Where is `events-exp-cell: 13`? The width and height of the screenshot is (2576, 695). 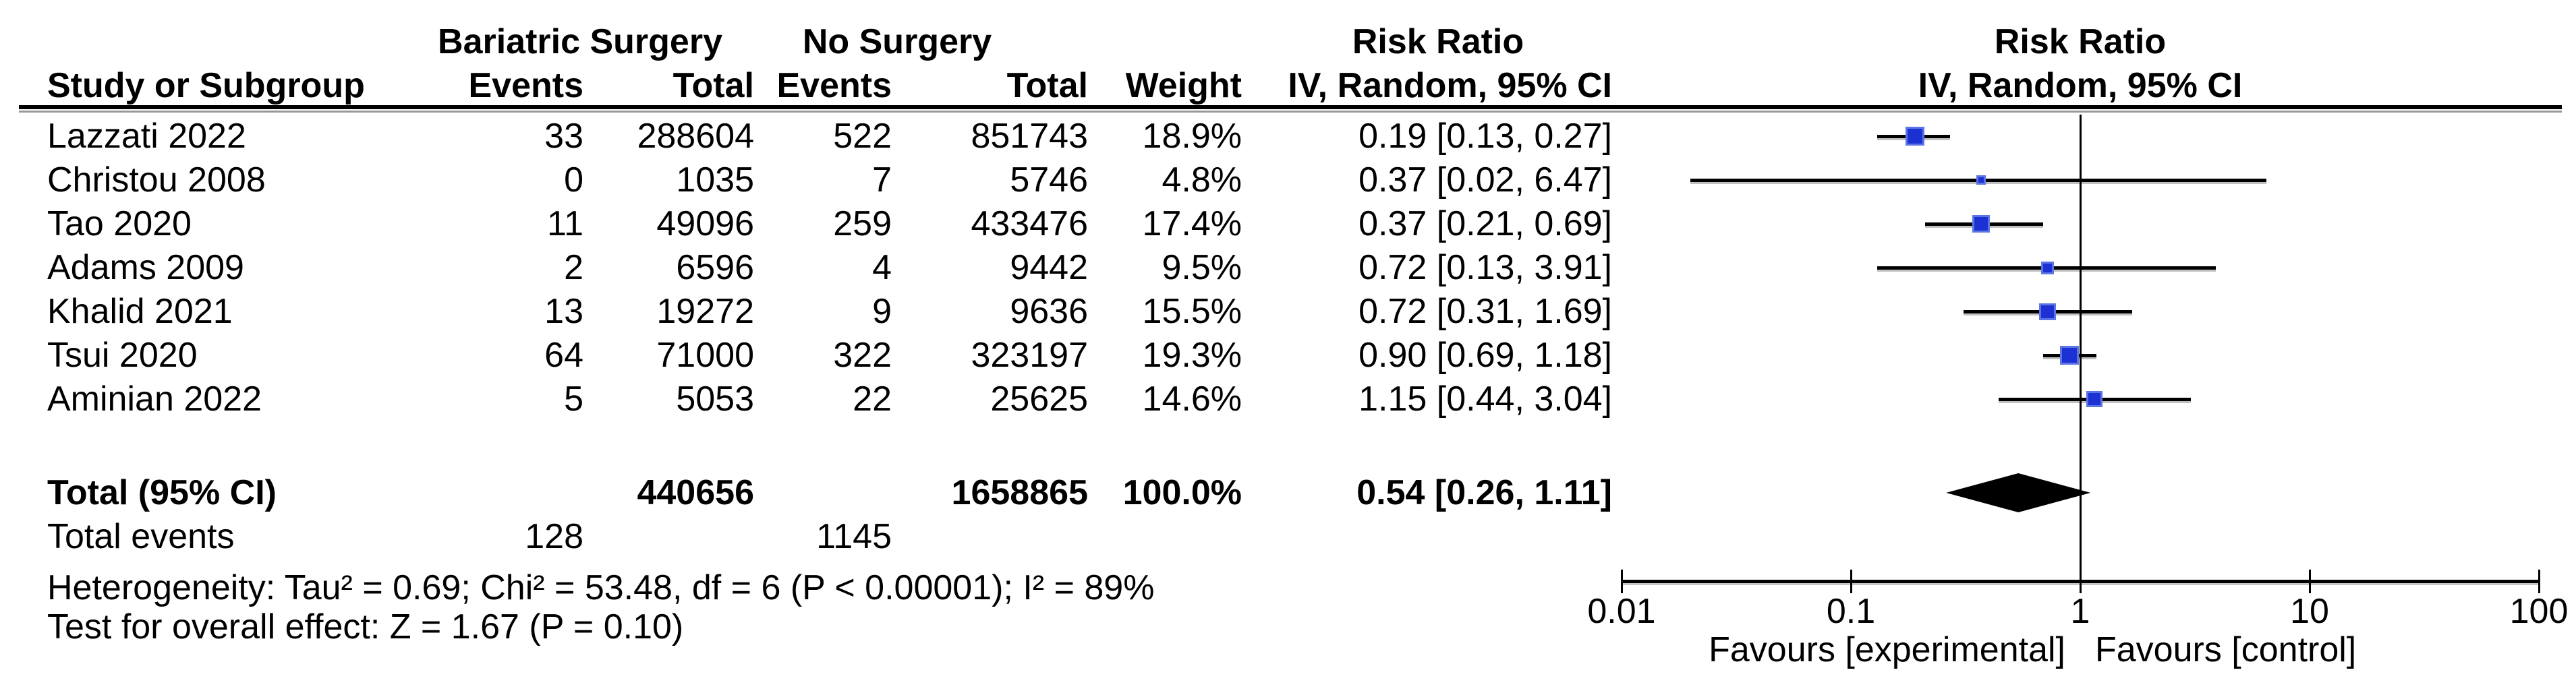
events-exp-cell: 13 is located at coordinates (563, 311).